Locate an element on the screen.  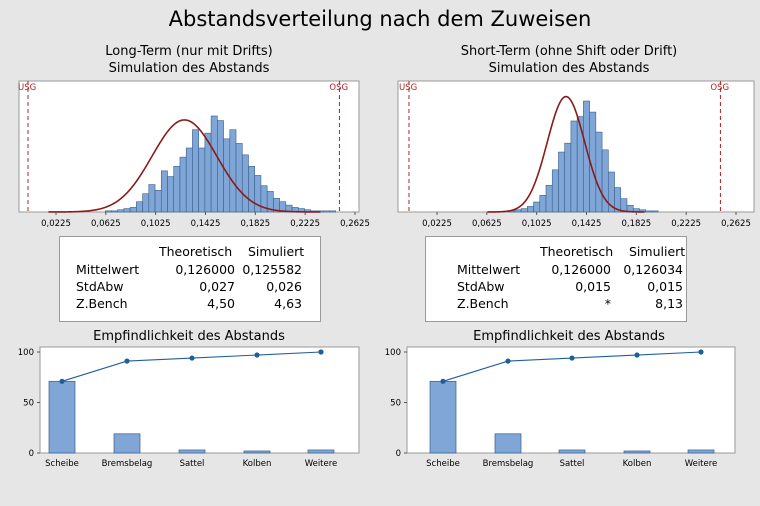
left-x-tick-label: 0,1025 is located at coordinates (156, 224).